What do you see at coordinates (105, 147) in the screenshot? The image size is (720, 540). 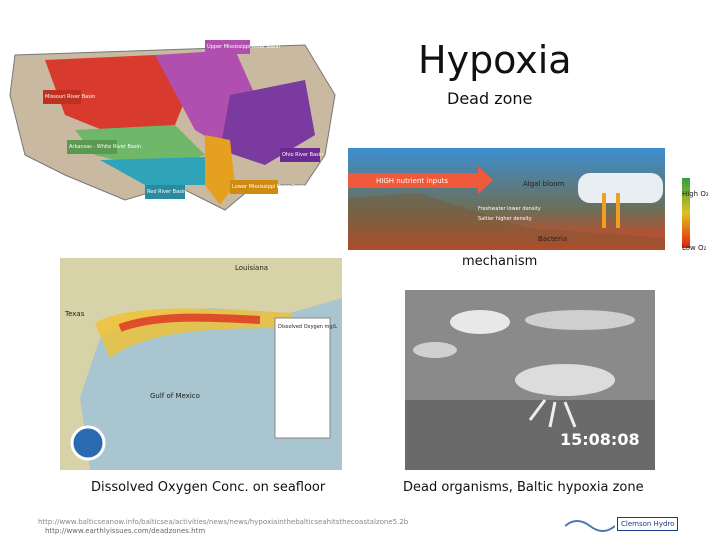 I see `basin-label: Arkansas - White River Basin` at bounding box center [105, 147].